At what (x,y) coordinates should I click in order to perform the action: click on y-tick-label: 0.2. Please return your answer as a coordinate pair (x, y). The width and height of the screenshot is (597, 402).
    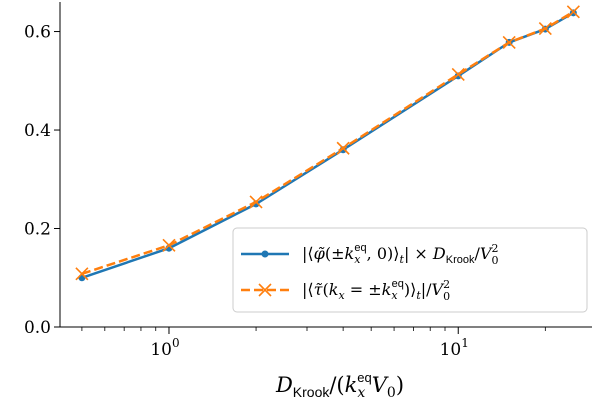
    Looking at the image, I should click on (37, 230).